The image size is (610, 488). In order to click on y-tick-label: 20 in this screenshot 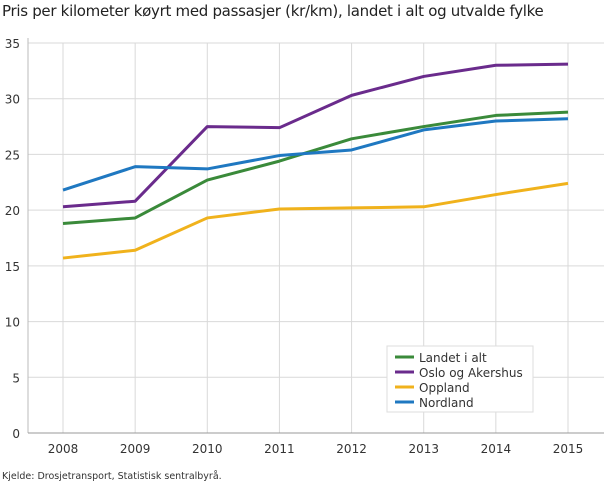, I will do `click(12, 211)`.